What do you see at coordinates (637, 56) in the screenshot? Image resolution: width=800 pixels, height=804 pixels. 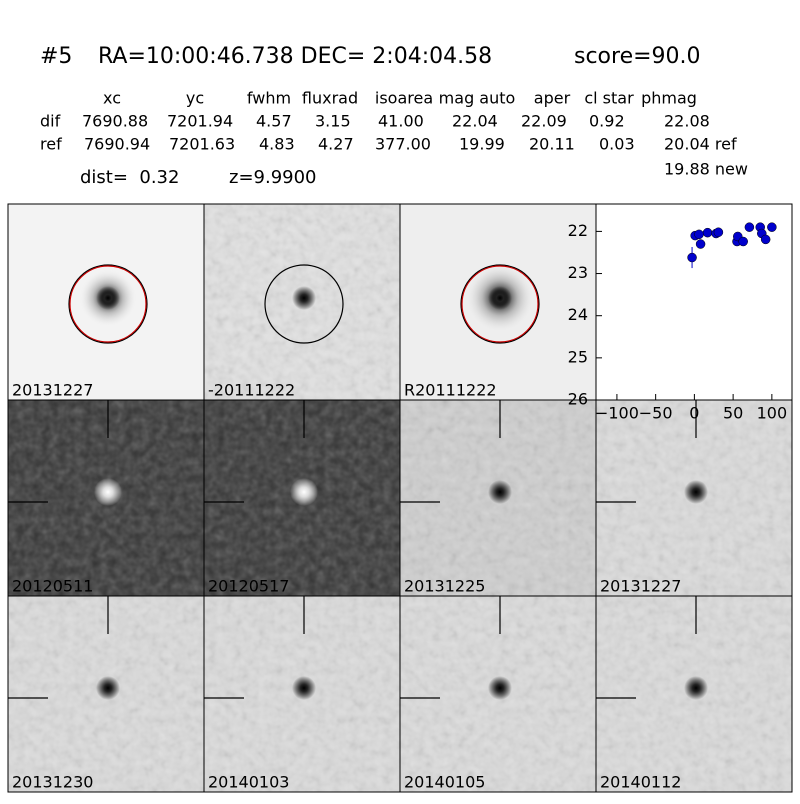 I see `score: score=90.0` at bounding box center [637, 56].